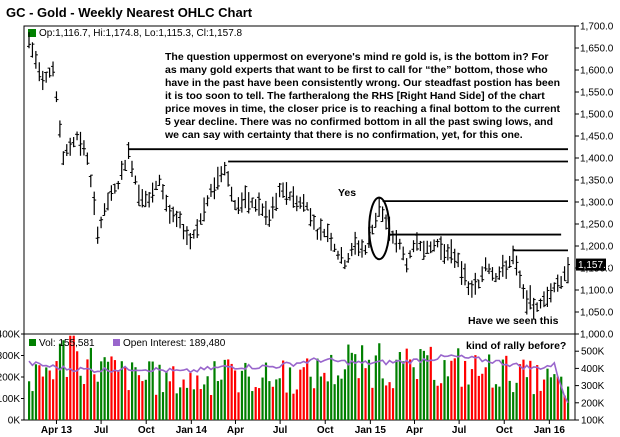  What do you see at coordinates (591, 264) in the screenshot?
I see `last-price-box` at bounding box center [591, 264].